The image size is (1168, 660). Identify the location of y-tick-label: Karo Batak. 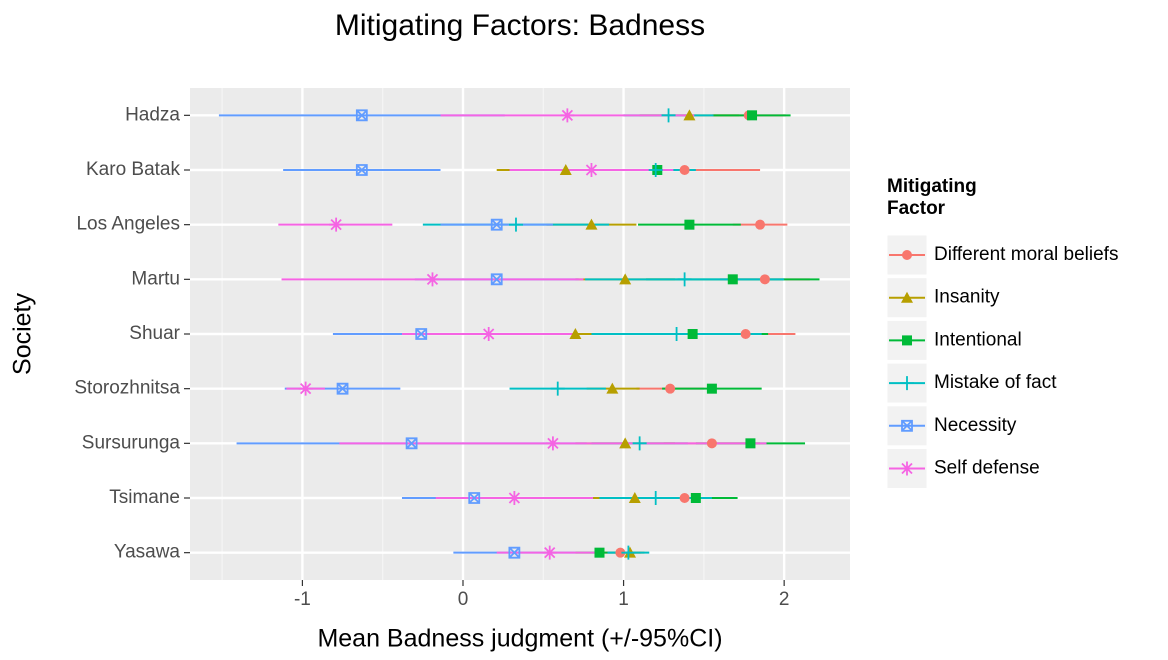
(133, 169).